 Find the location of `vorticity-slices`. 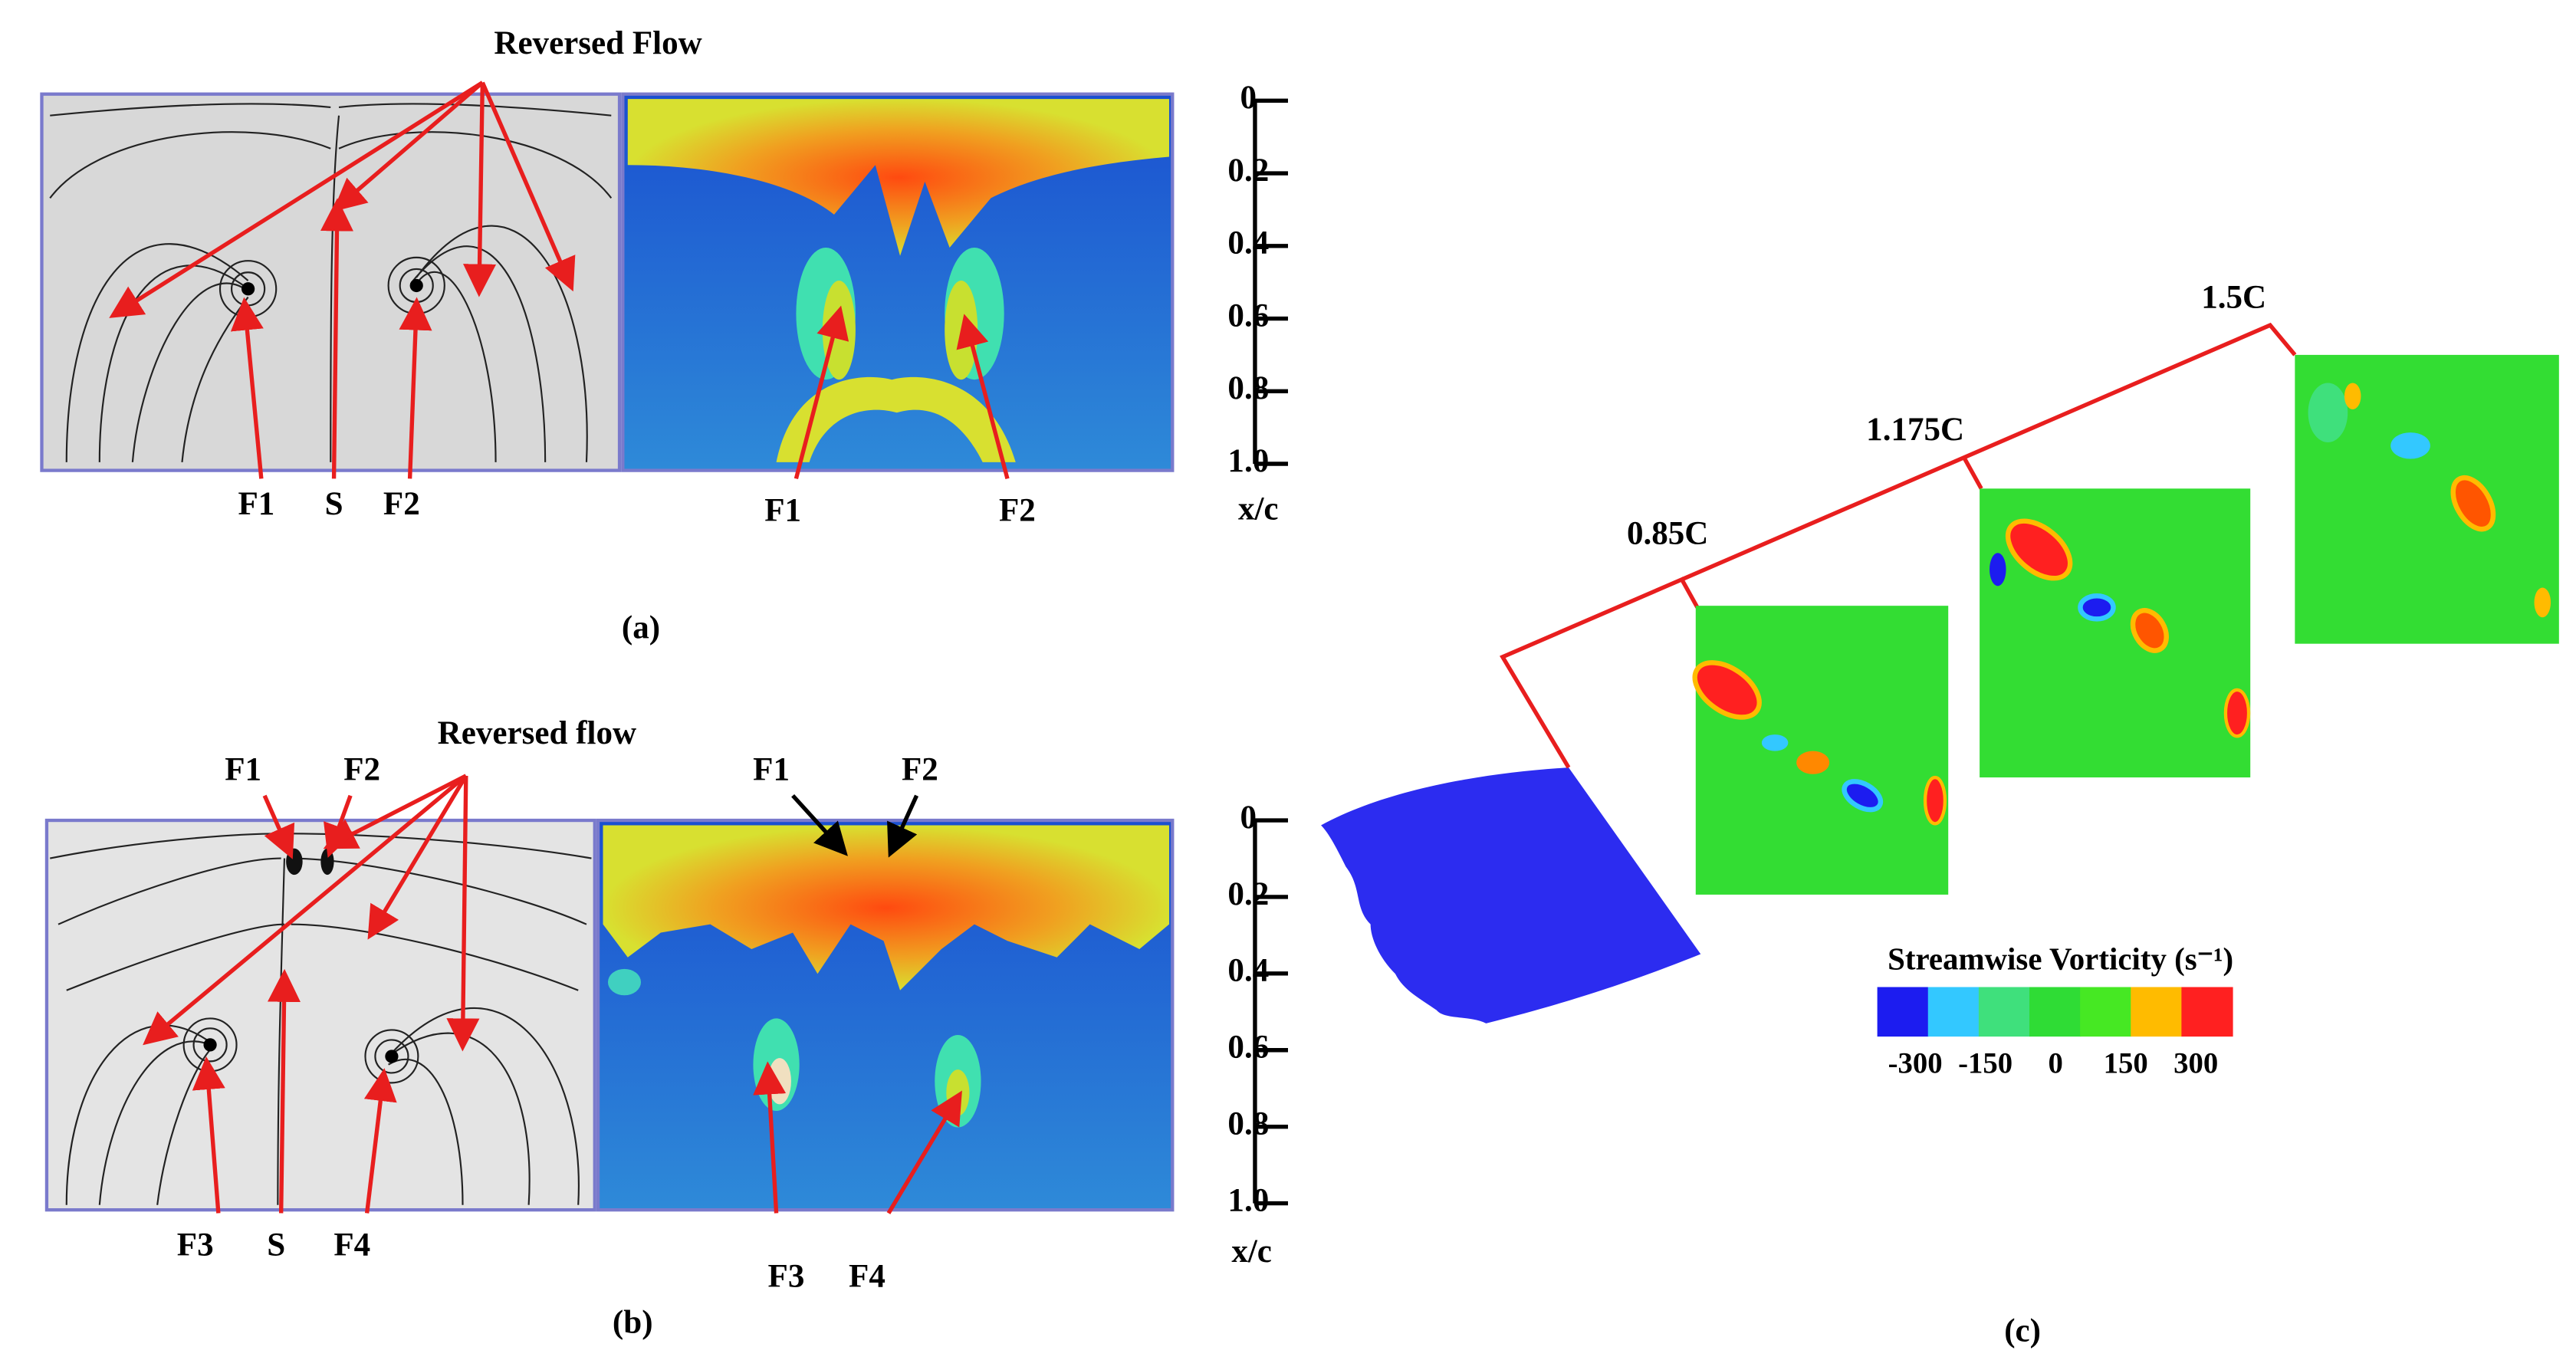

vorticity-slices is located at coordinates (2125, 625).